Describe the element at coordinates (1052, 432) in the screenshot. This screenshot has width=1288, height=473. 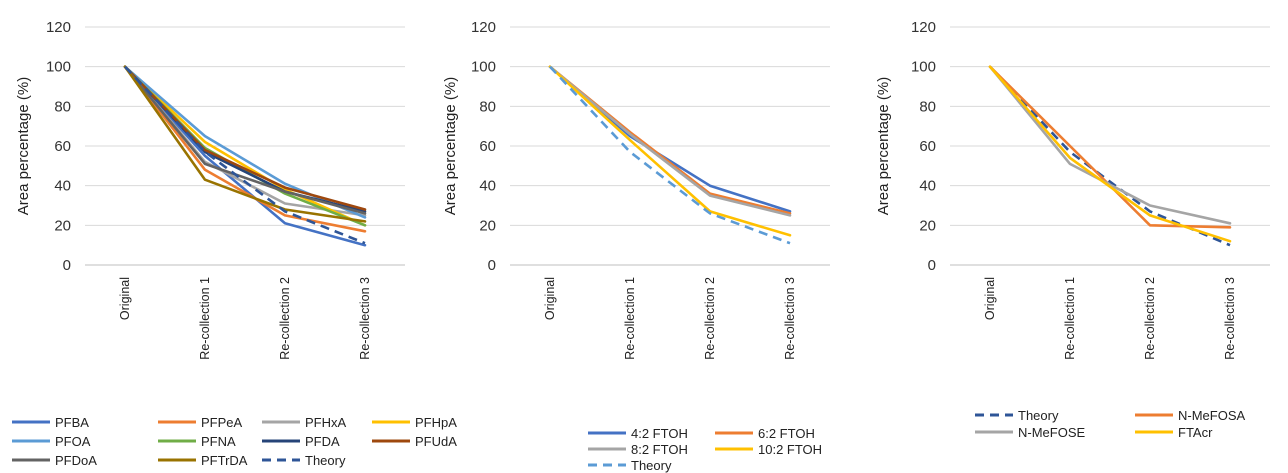
I see `legend-label: N-MeFOSE` at that location.